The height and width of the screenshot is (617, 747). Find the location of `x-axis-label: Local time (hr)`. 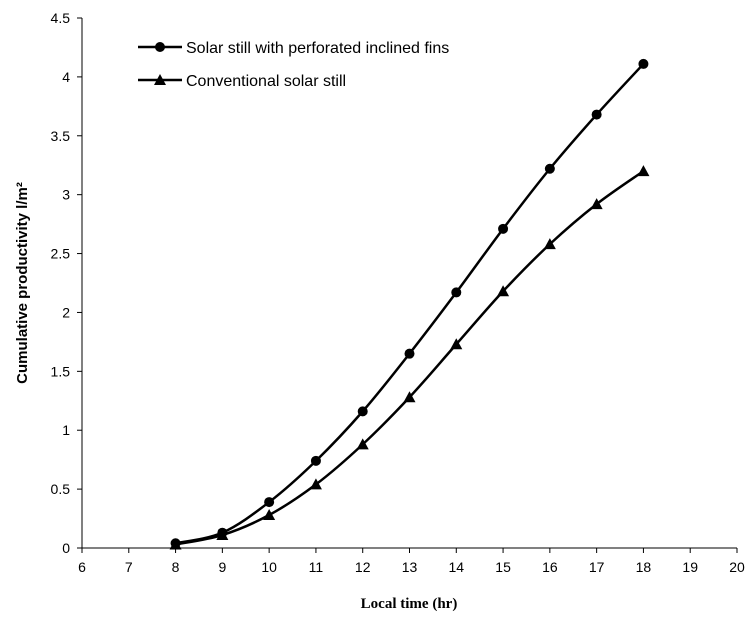

x-axis-label: Local time (hr) is located at coordinates (409, 604).